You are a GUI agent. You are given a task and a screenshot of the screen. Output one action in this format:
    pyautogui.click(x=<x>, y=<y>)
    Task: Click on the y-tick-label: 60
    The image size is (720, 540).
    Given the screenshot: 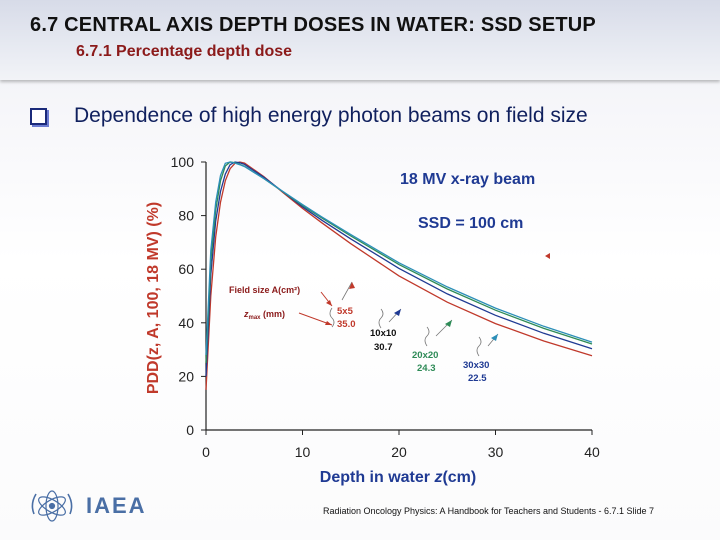 What is the action you would take?
    pyautogui.click(x=186, y=269)
    